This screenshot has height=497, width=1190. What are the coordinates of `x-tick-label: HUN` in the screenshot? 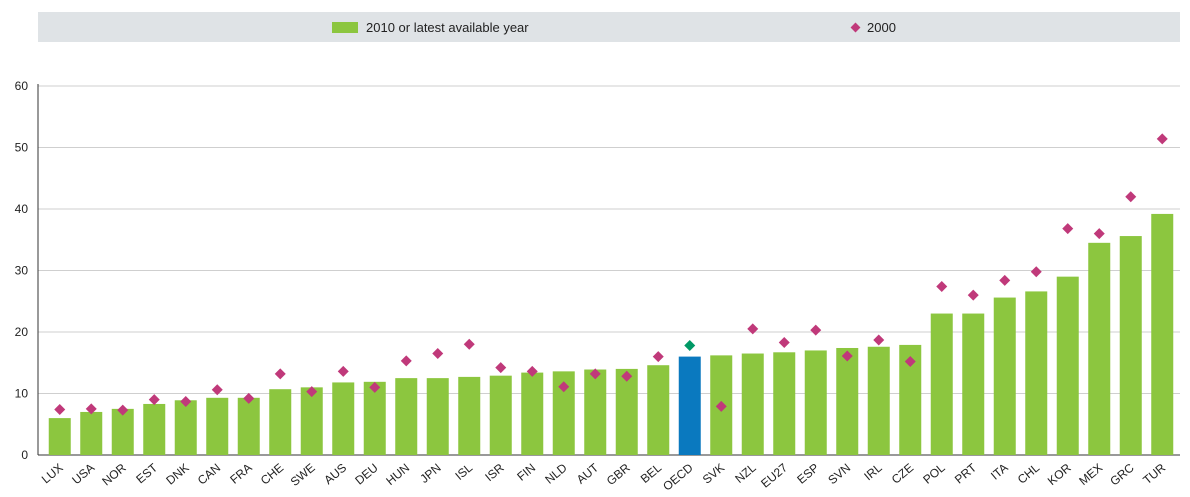 It's located at (397, 474).